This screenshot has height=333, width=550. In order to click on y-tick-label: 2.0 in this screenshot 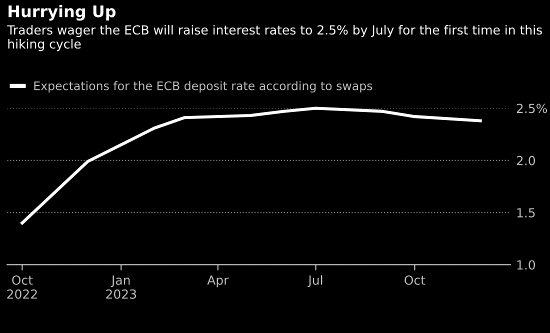, I will do `click(526, 161)`.